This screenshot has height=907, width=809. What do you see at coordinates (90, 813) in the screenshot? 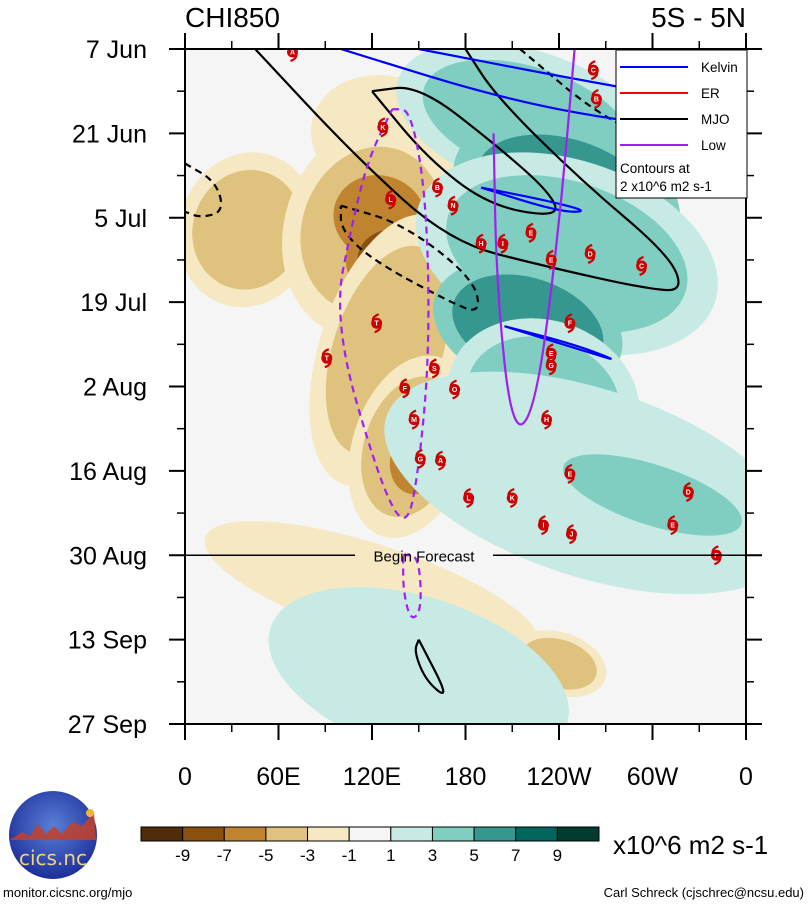
I see `logo-sun` at bounding box center [90, 813].